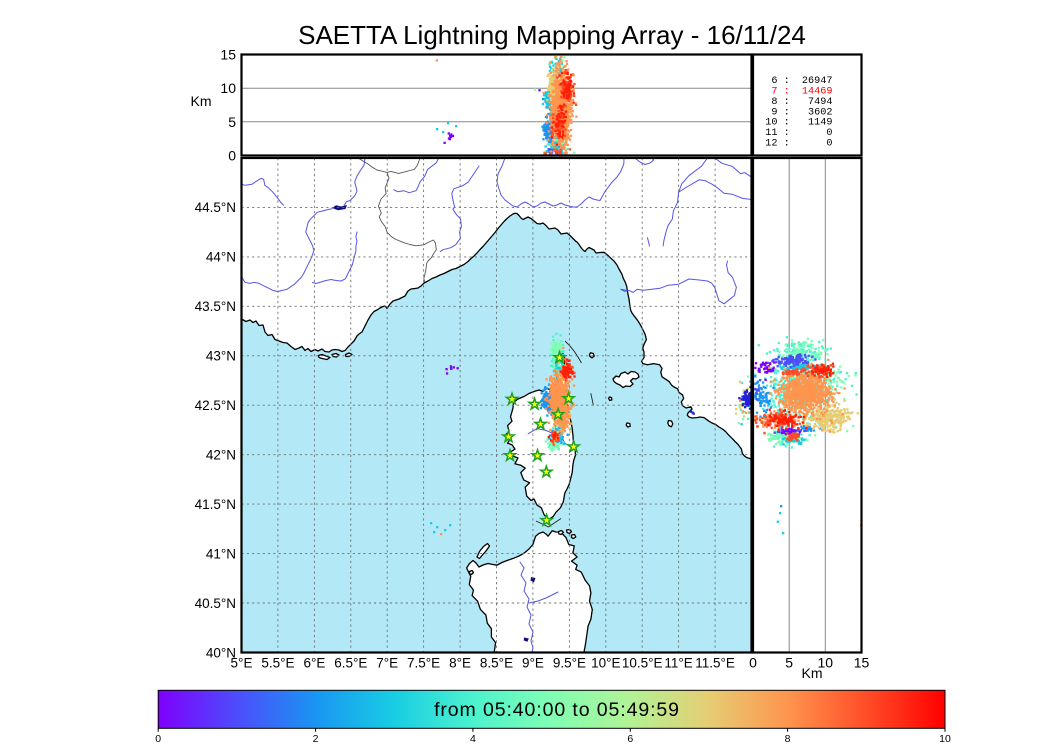 The height and width of the screenshot is (750, 1050). What do you see at coordinates (277, 663) in the screenshot?
I see `svg-text: 5.5°E` at bounding box center [277, 663].